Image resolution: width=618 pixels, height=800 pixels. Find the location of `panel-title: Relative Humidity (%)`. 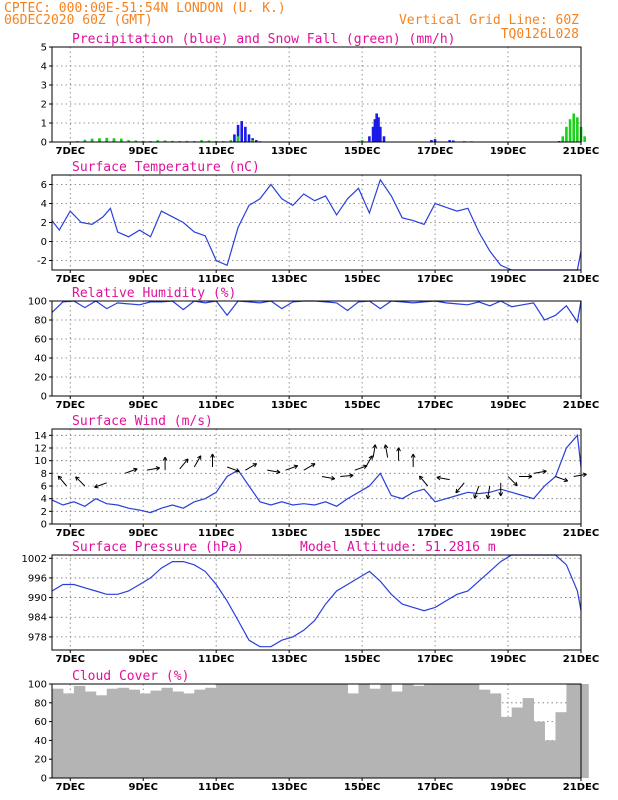

panel-title: Relative Humidity (%) is located at coordinates (154, 293).